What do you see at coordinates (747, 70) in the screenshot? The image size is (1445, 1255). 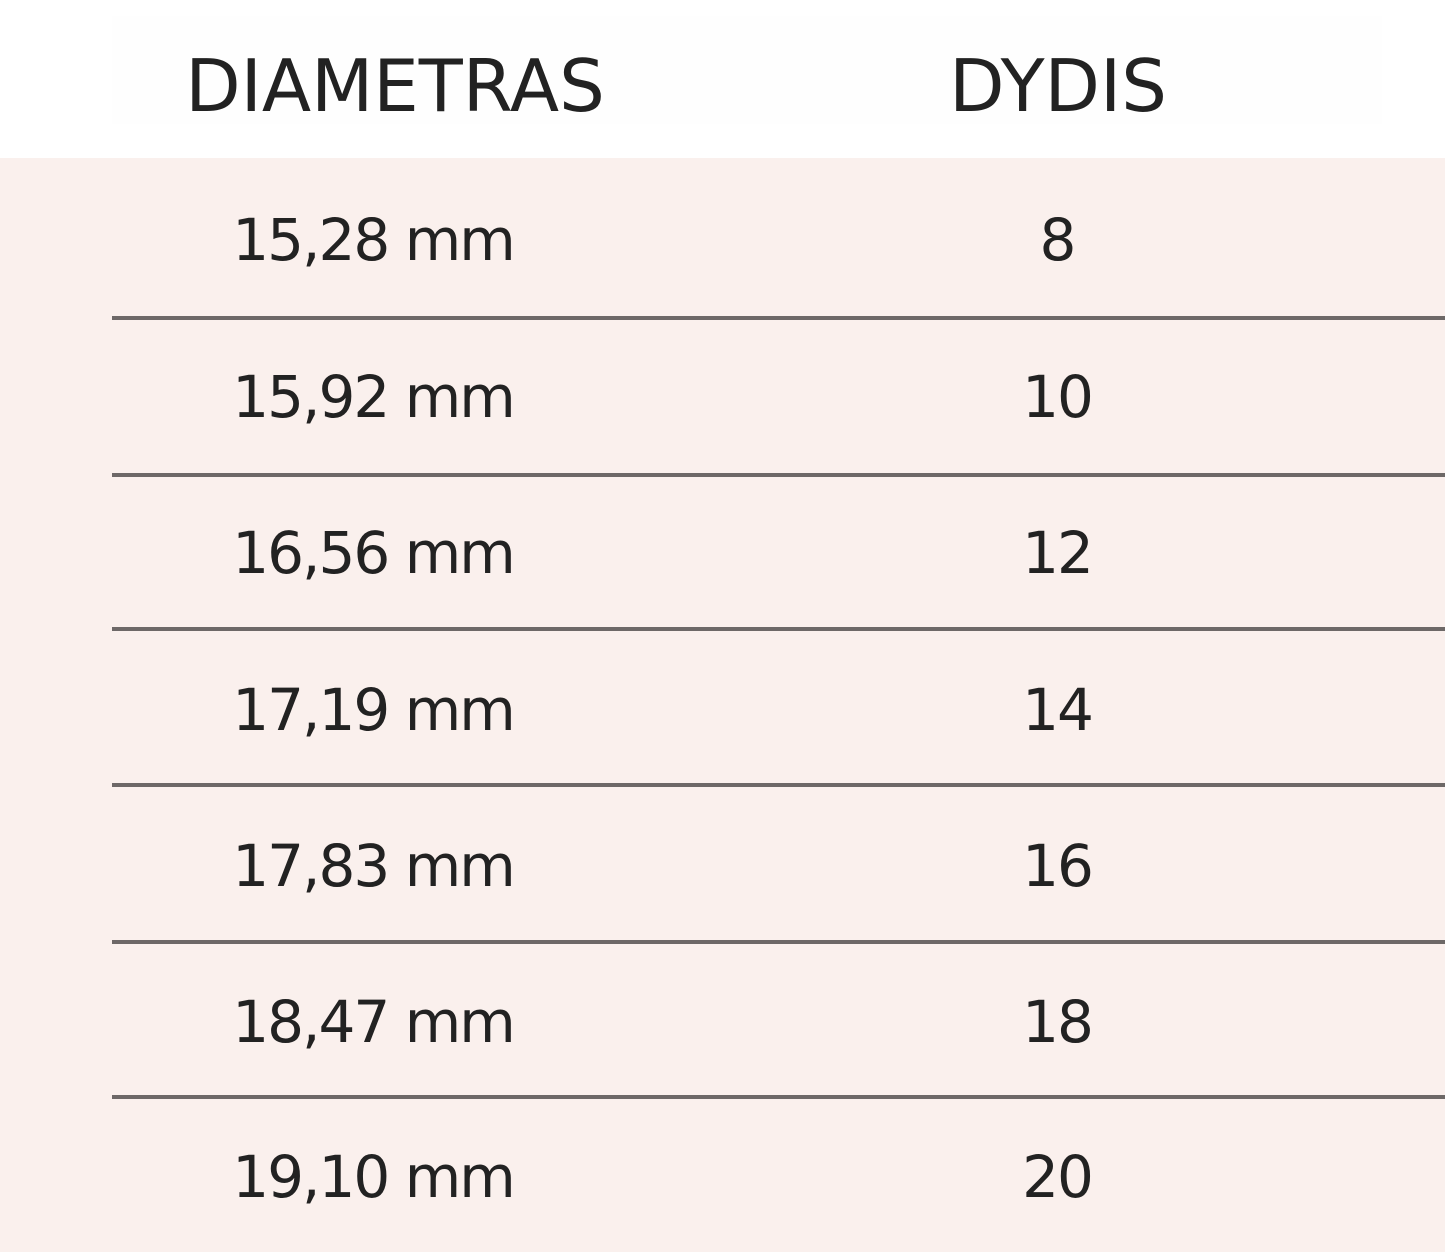 I see `table-header-band` at bounding box center [747, 70].